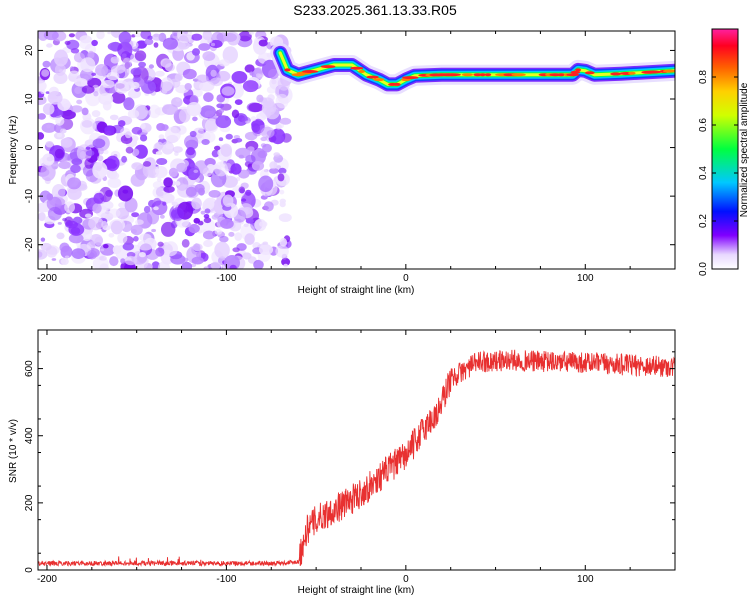  What do you see at coordinates (29, 50) in the screenshot?
I see `y-tick-label: 20` at bounding box center [29, 50].